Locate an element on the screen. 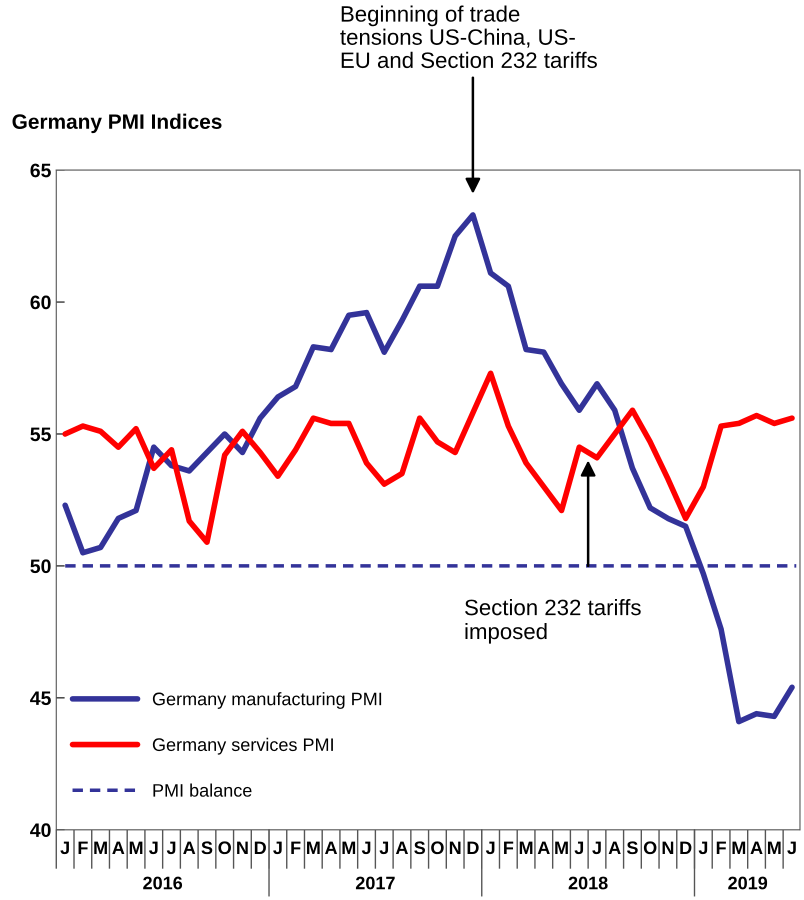 The image size is (804, 900). text: Beginning of trade tensions US-China, US- EU and Section 232 tariffs is located at coordinates (468, 36).